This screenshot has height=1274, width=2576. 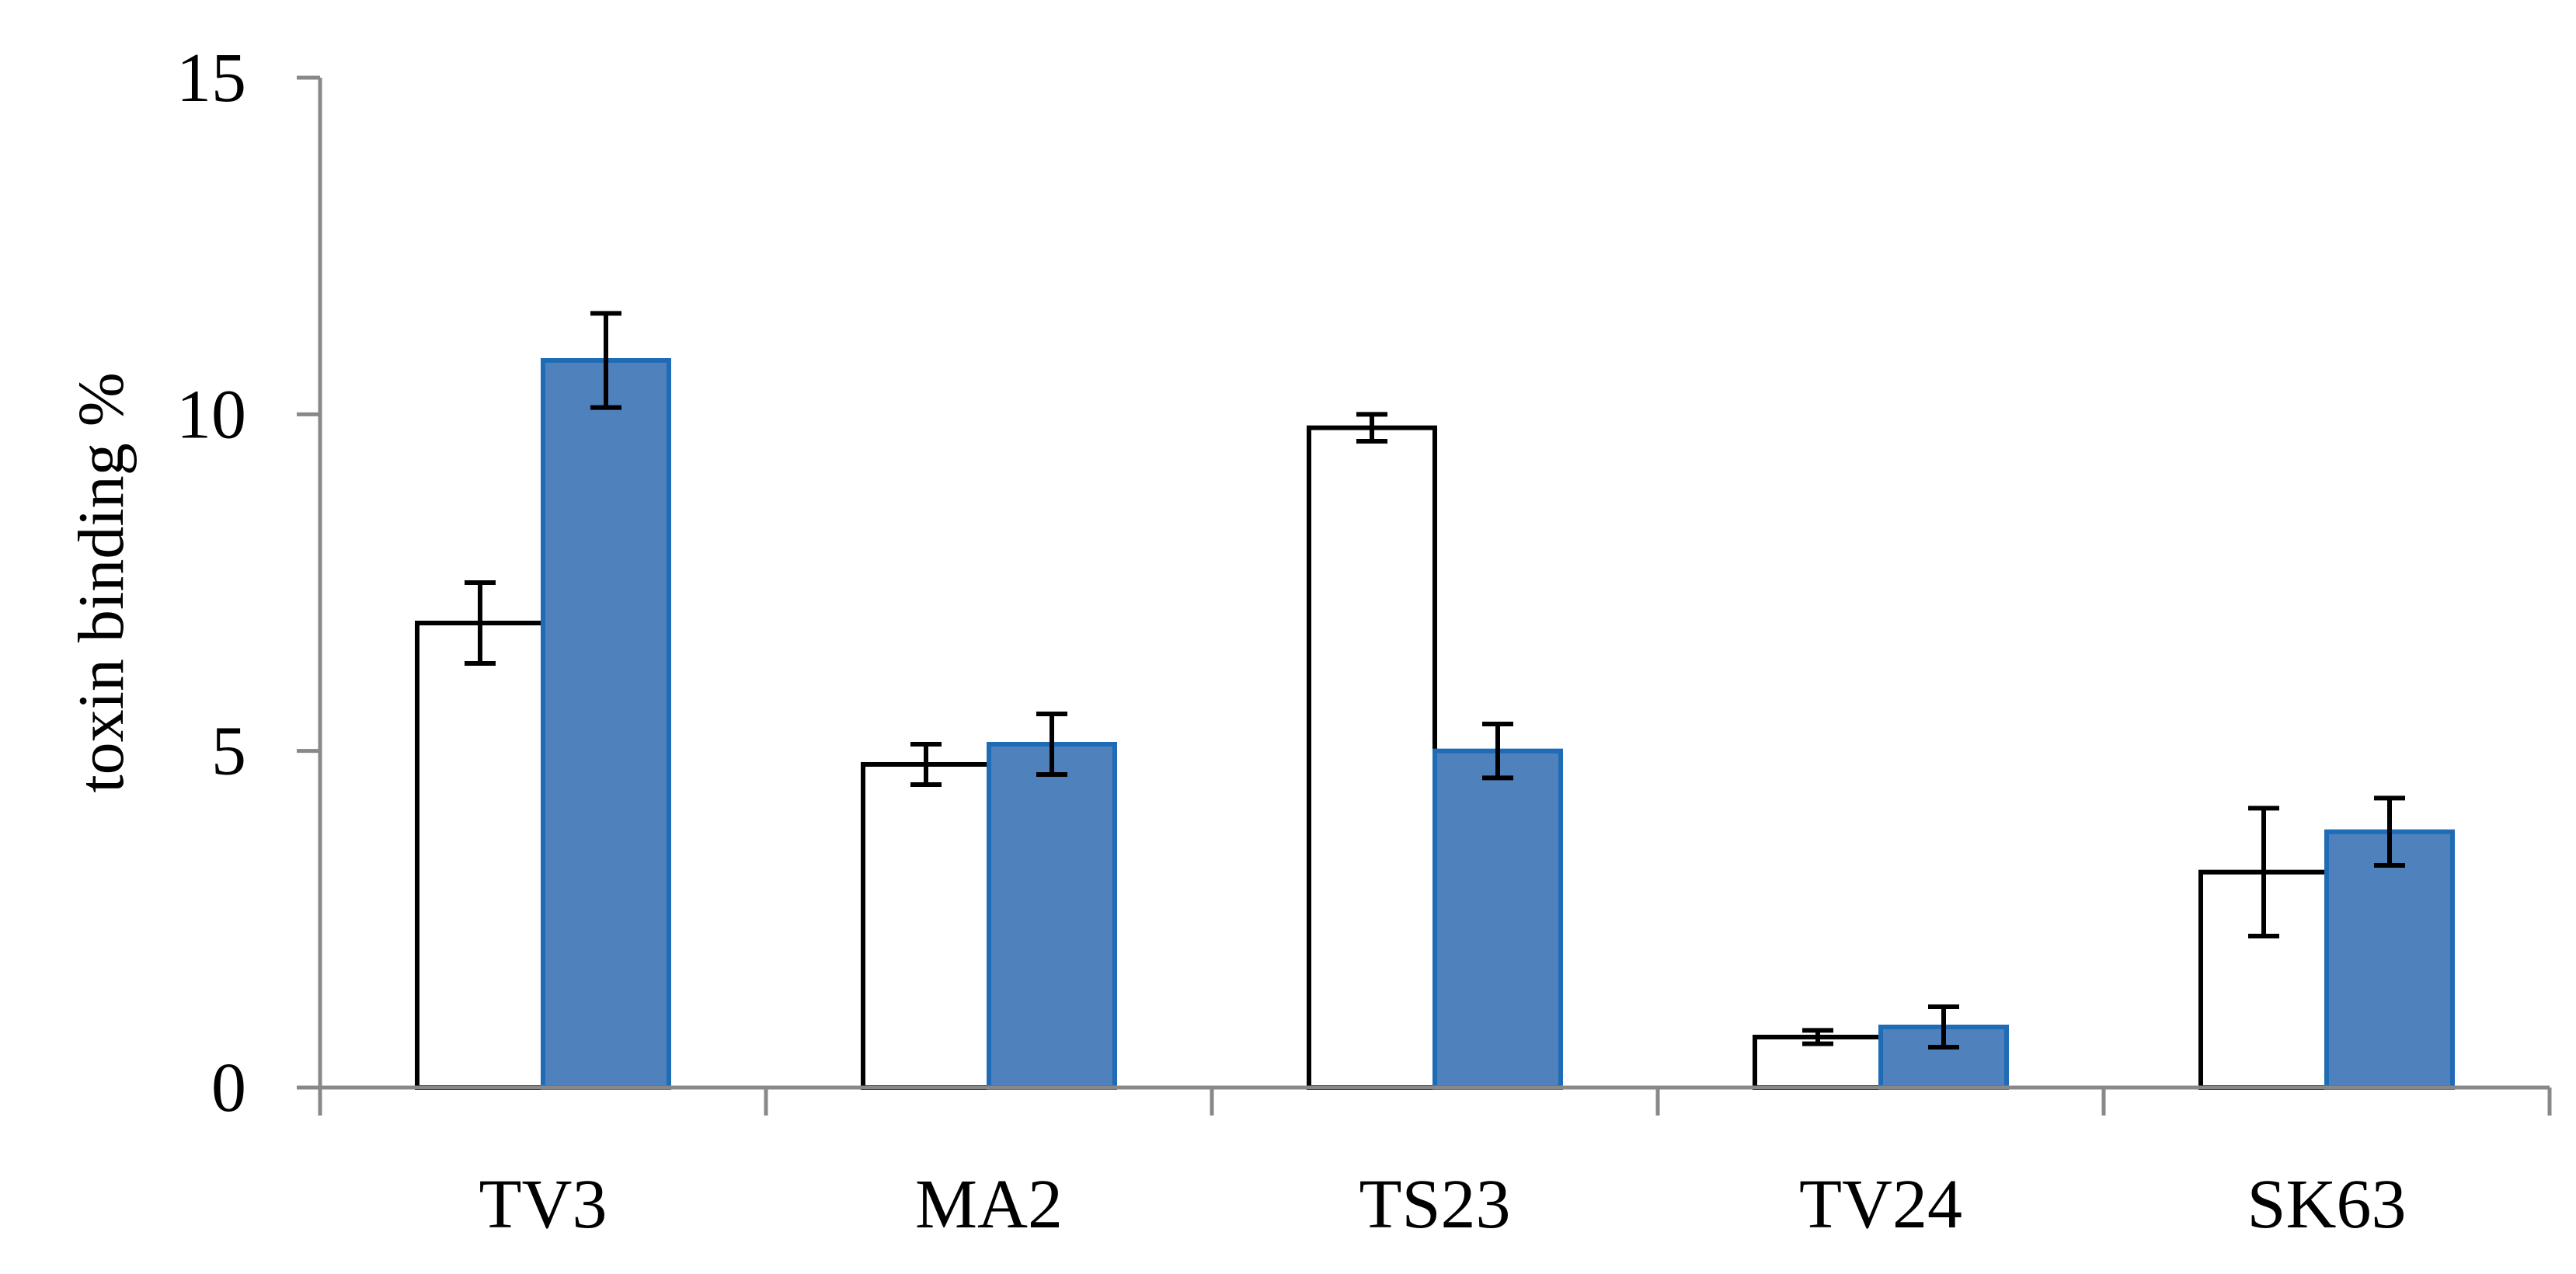 I want to click on x-axis-categories: TV3 MA2 TS23 TV24 SK63, so click(x=1443, y=1204).